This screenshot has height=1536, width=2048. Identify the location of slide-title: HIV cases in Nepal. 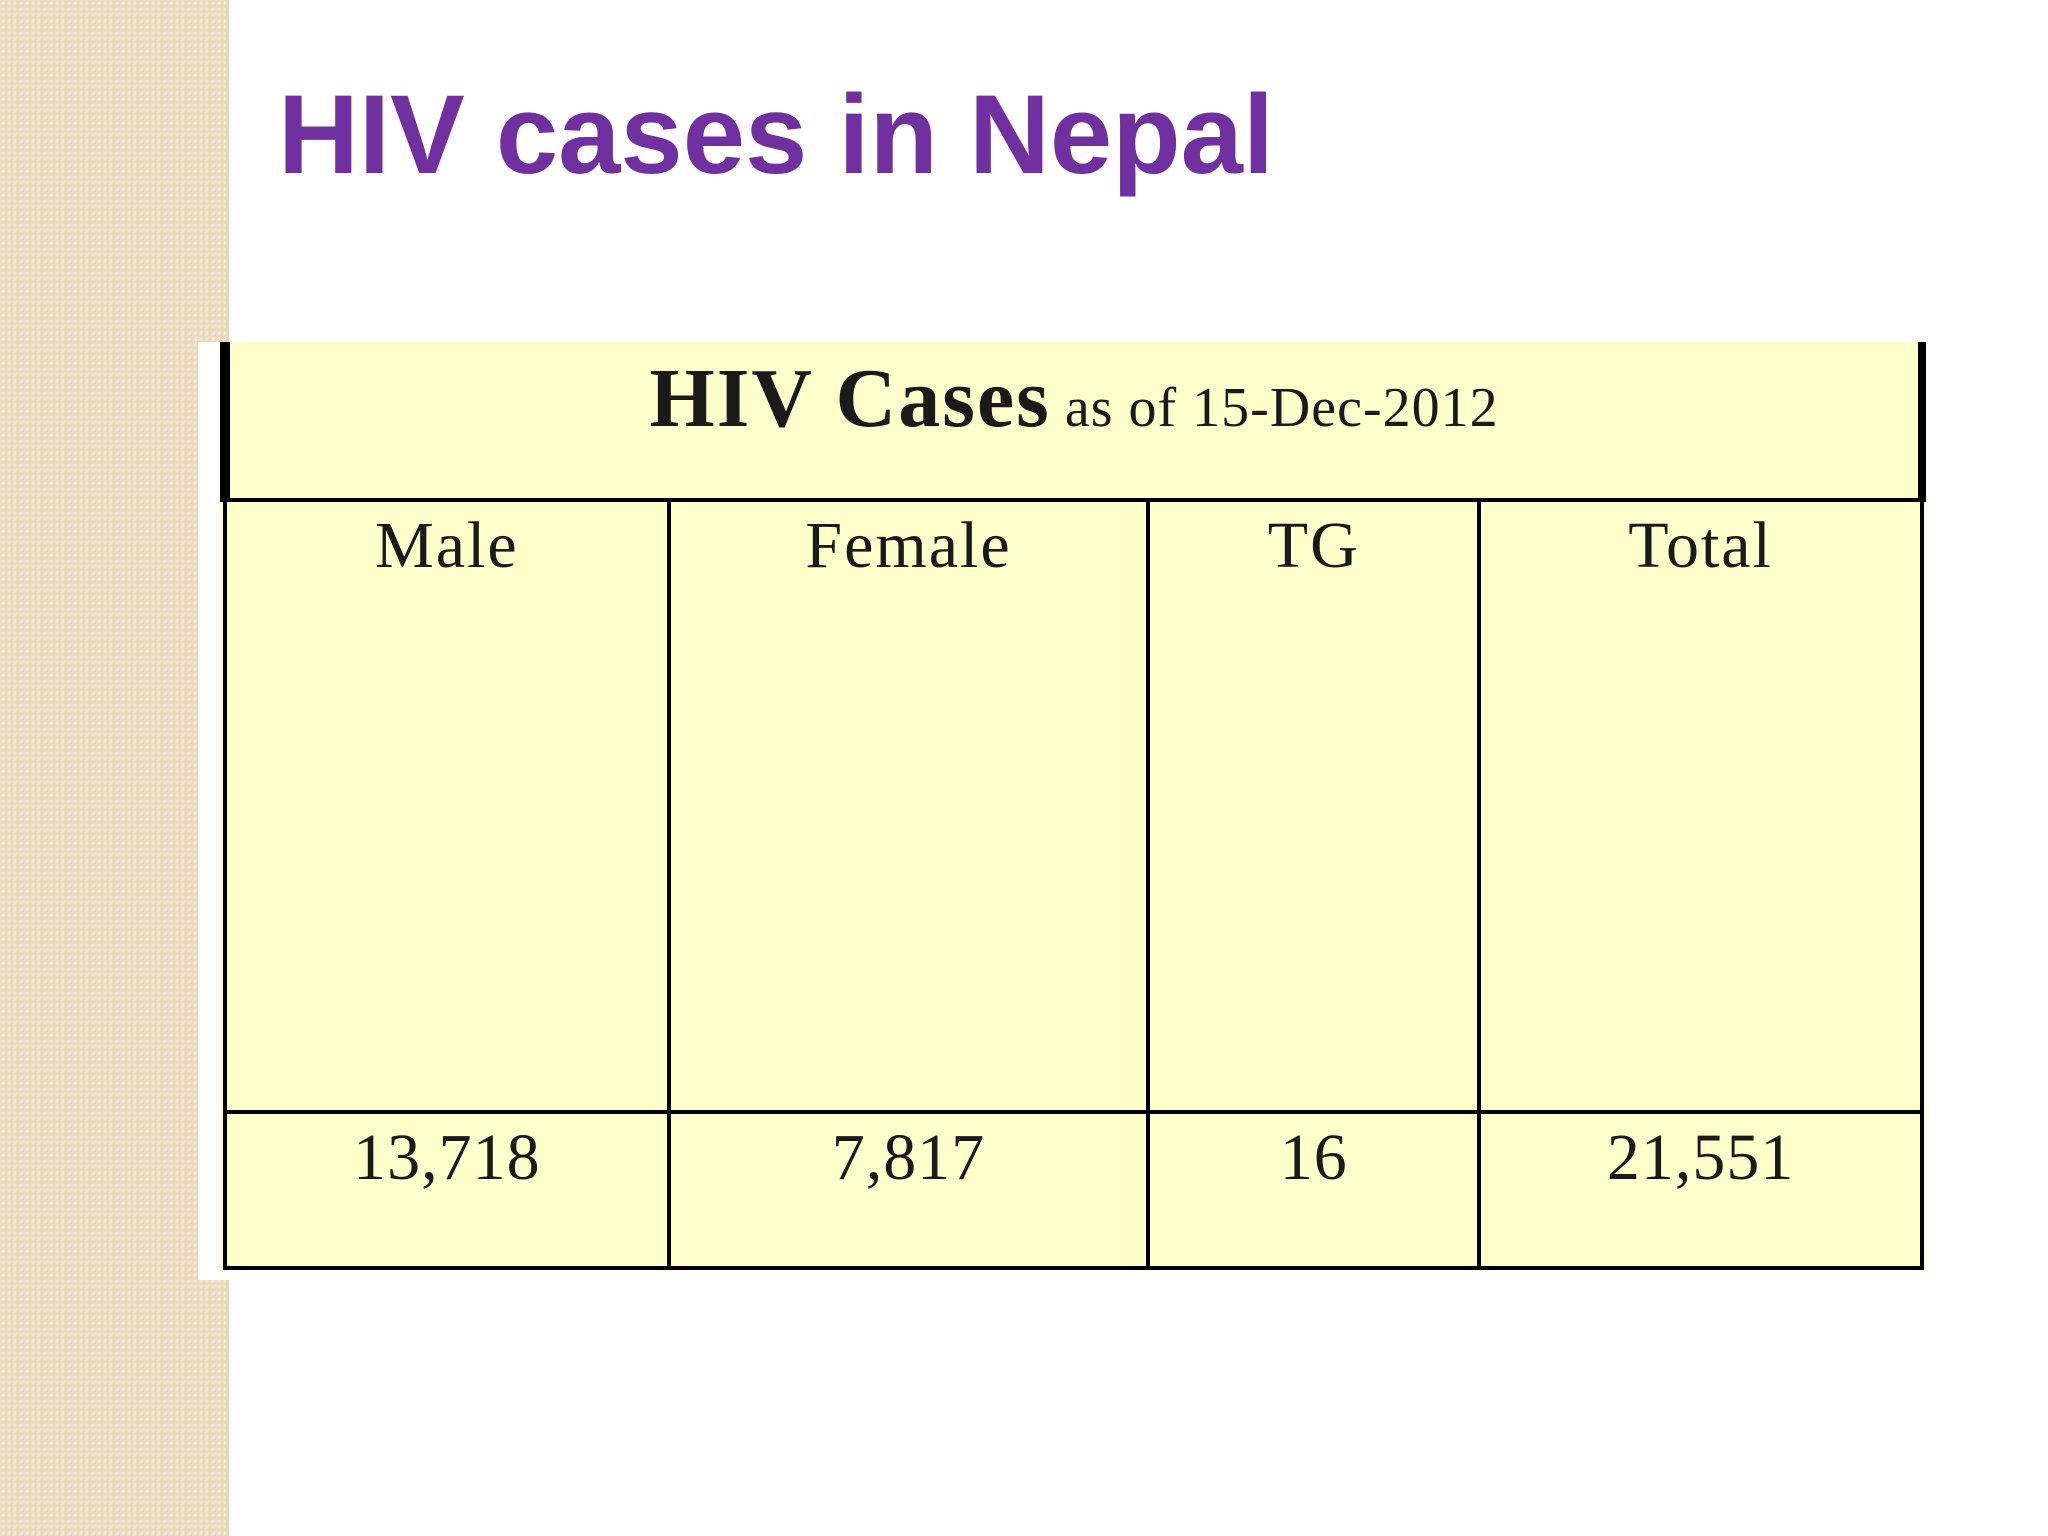
(776, 134).